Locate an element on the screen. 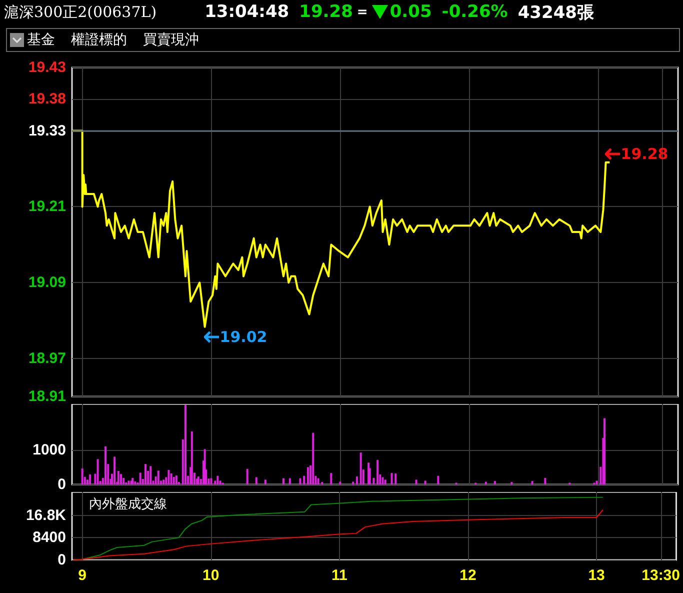 This screenshot has width=683, height=593. x-tick-label: 10 is located at coordinates (211, 575).